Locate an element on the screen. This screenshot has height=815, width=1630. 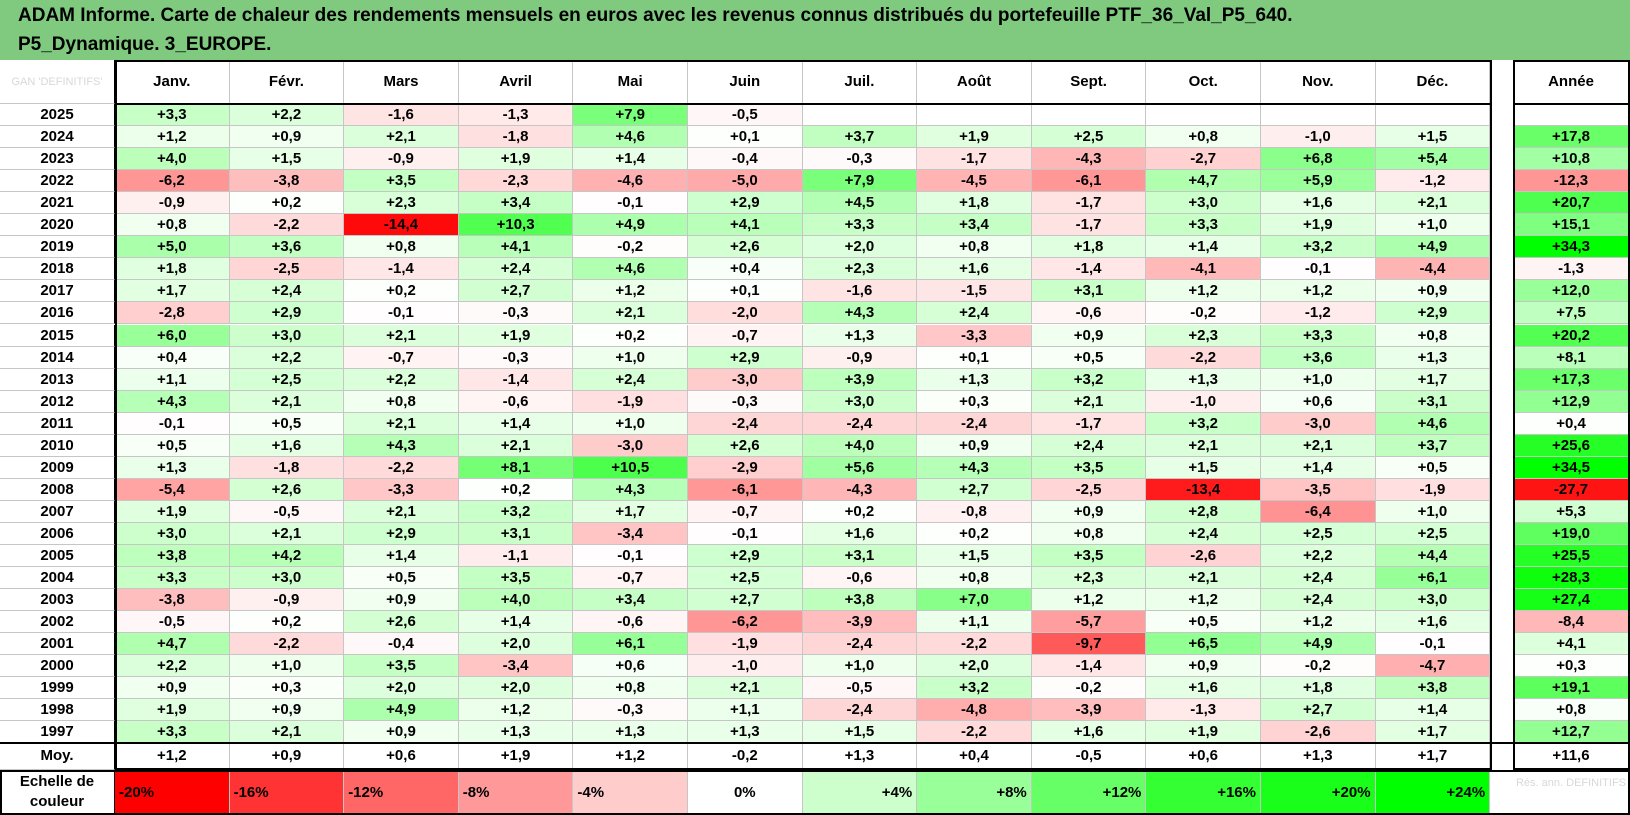
column-header-7: Juil. is located at coordinates (860, 82).